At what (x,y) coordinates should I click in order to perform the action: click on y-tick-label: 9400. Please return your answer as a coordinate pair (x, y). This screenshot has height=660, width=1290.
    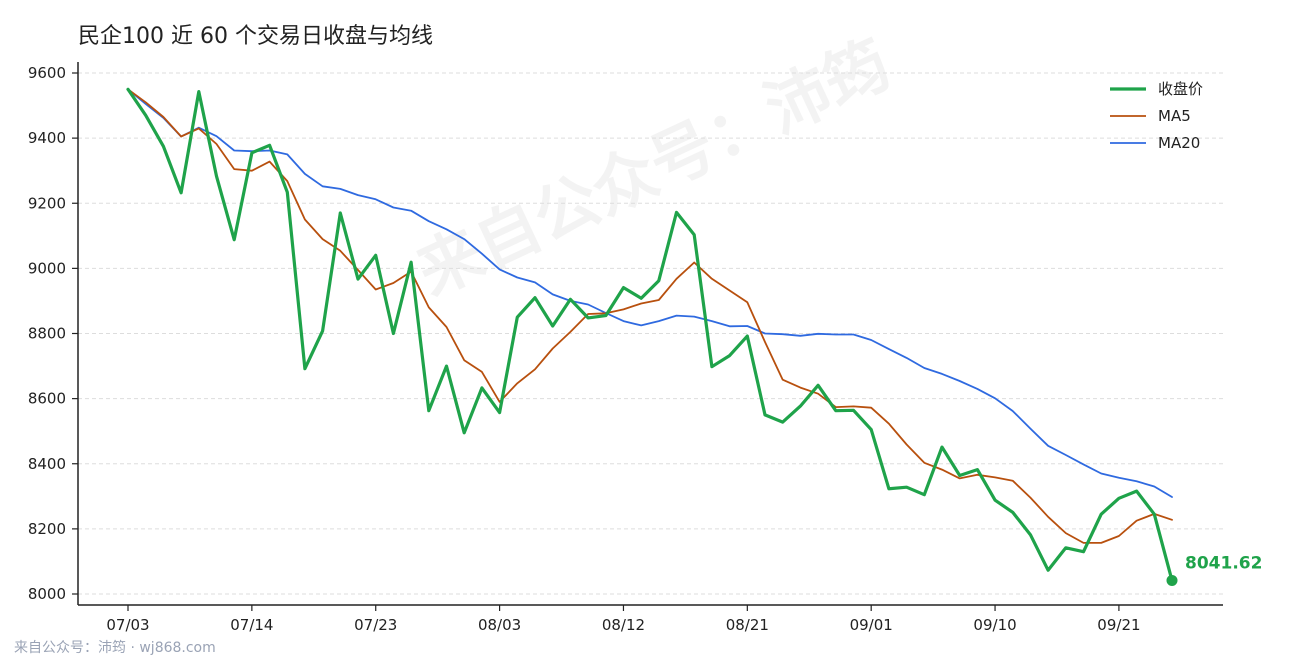
    Looking at the image, I should click on (47, 138).